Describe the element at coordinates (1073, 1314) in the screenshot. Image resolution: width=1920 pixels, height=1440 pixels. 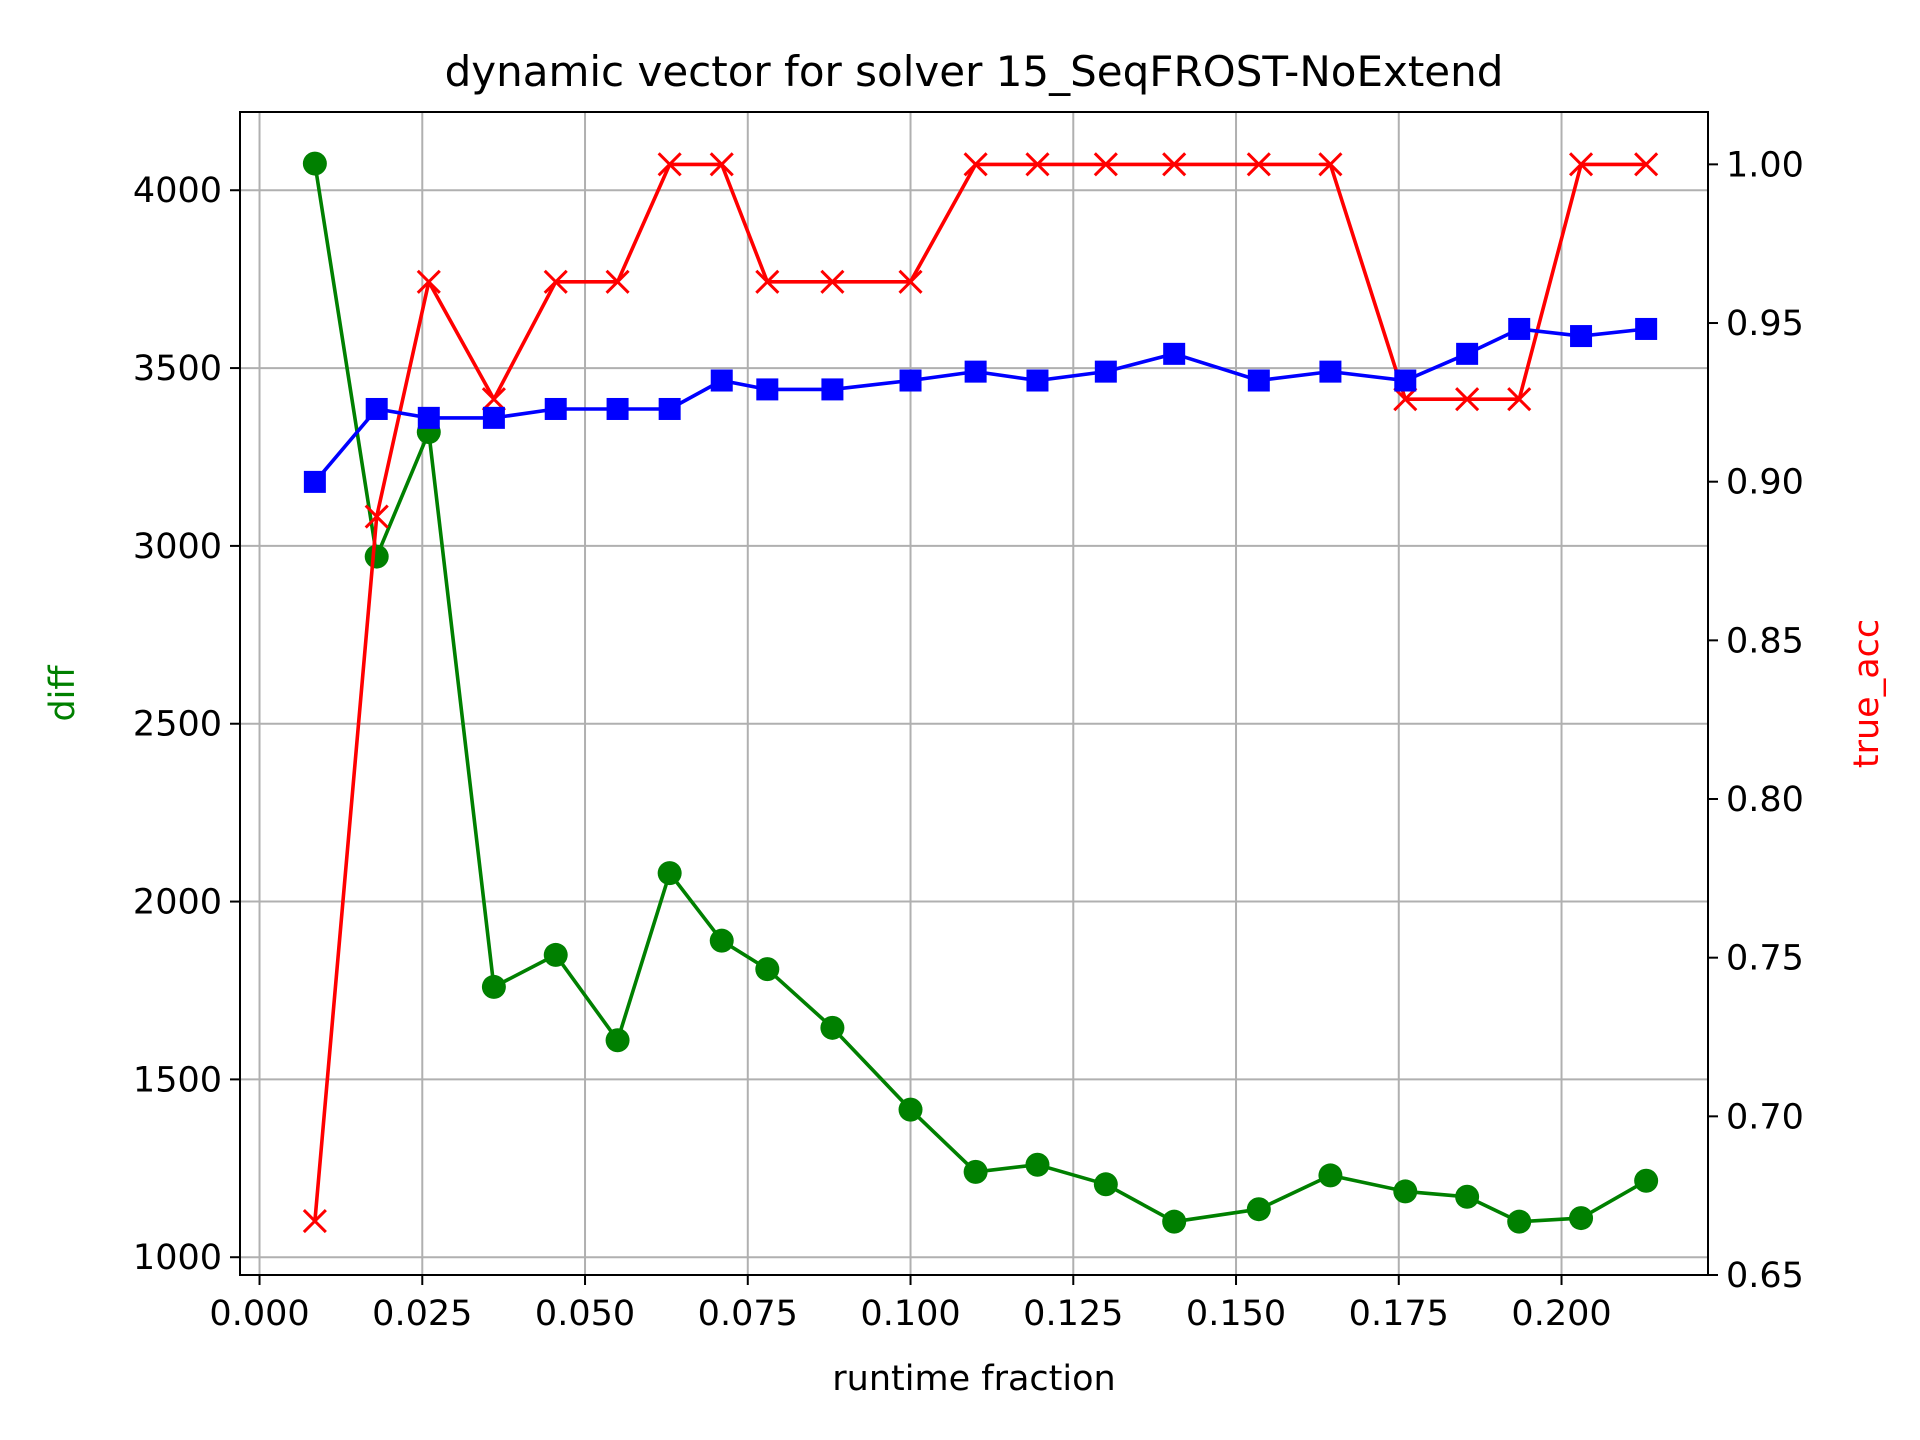
I see `x-tick-label: 0.125` at that location.